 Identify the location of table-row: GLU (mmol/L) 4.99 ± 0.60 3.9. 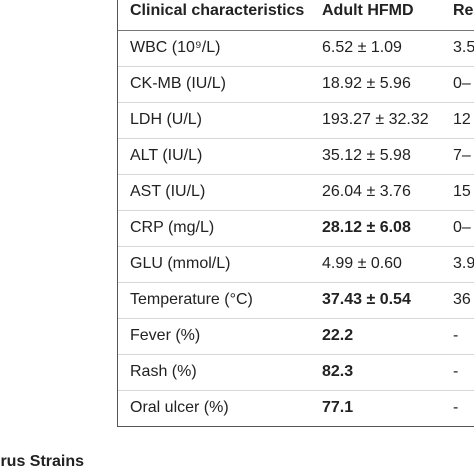
(296, 264).